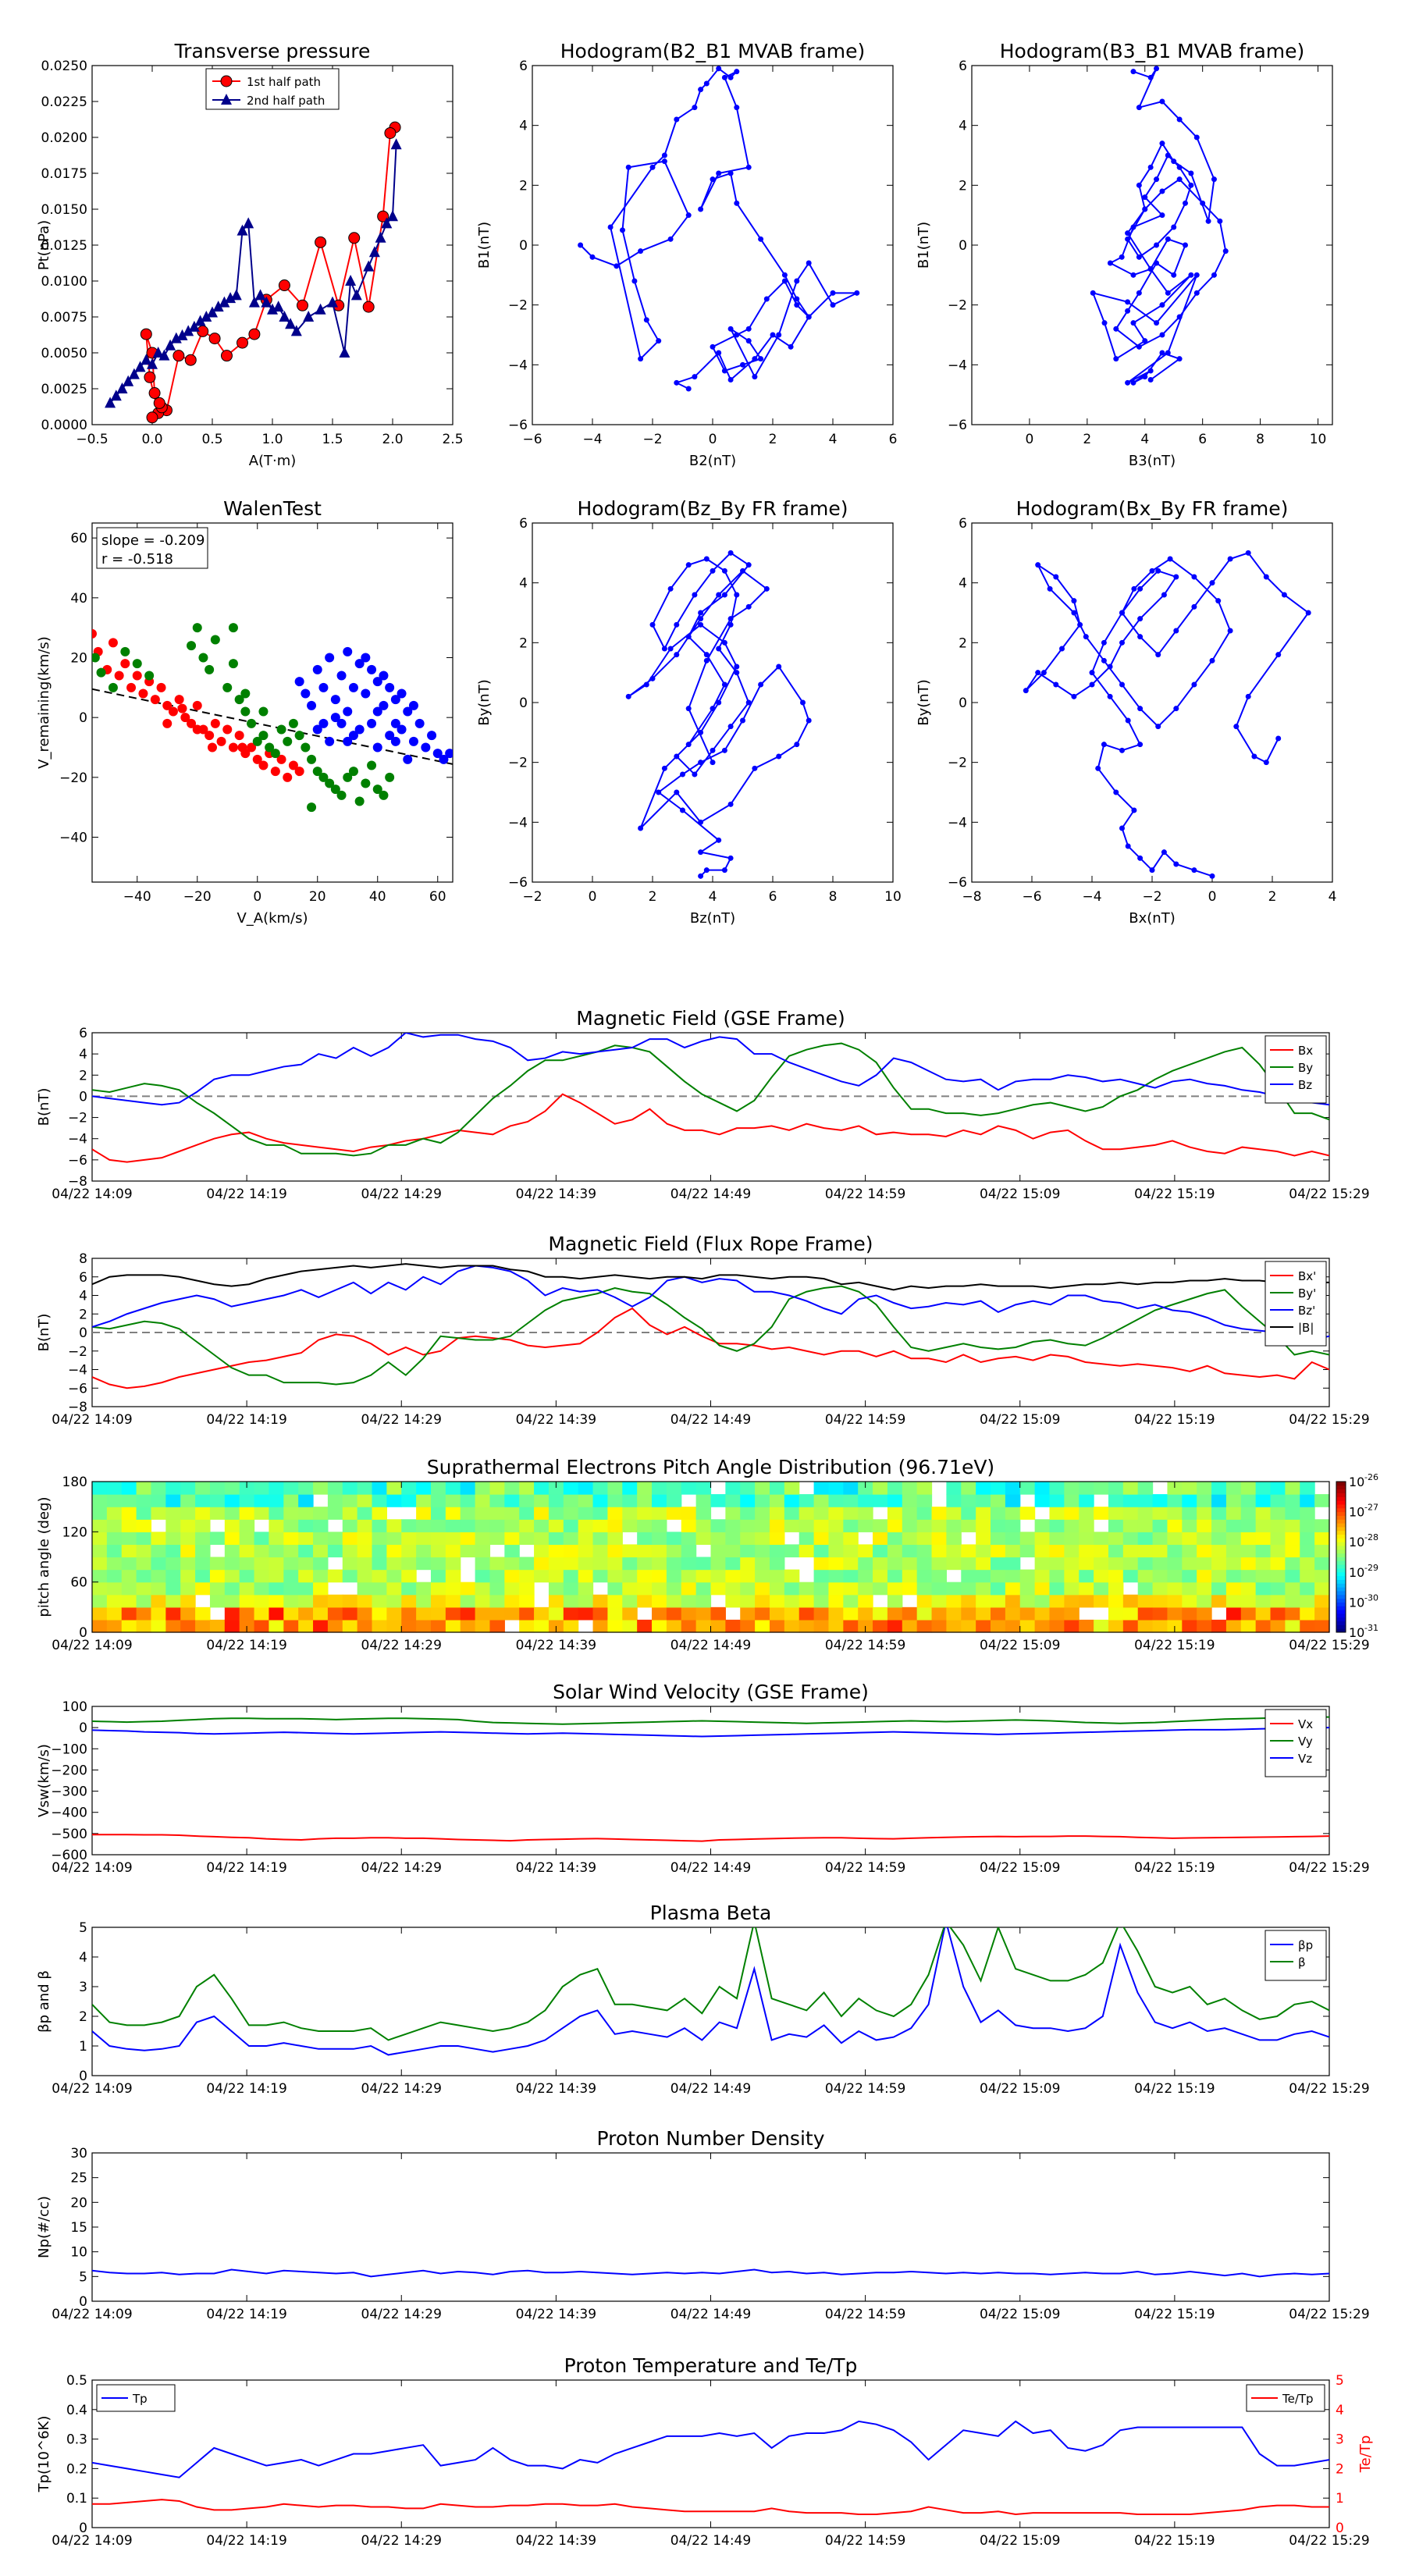  What do you see at coordinates (1341, 1495) in the screenshot?
I see `colorbar-segment` at bounding box center [1341, 1495].